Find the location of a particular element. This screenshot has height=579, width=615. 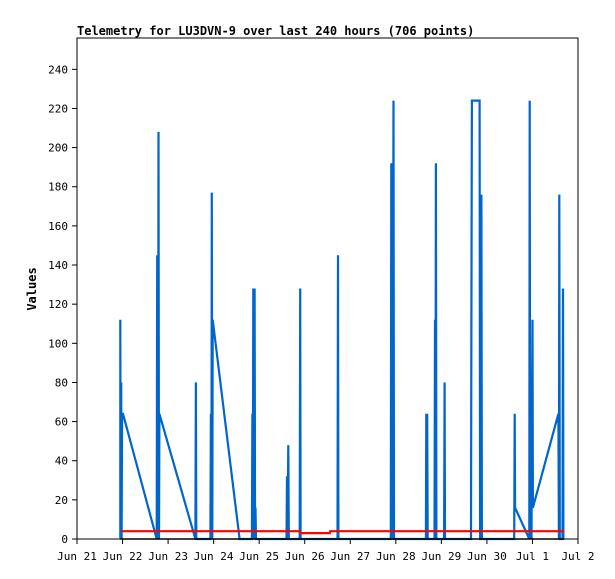

y-axis-label: Values is located at coordinates (32, 288).